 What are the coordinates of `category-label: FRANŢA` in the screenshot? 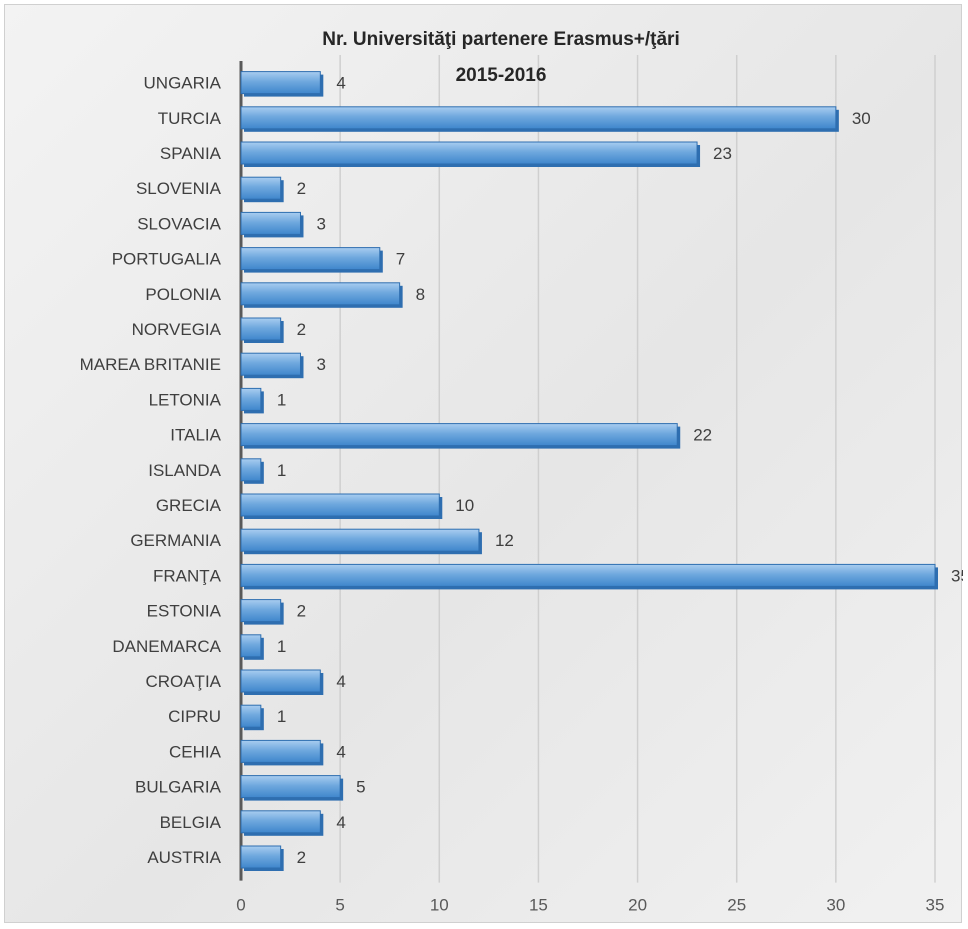 It's located at (187, 575).